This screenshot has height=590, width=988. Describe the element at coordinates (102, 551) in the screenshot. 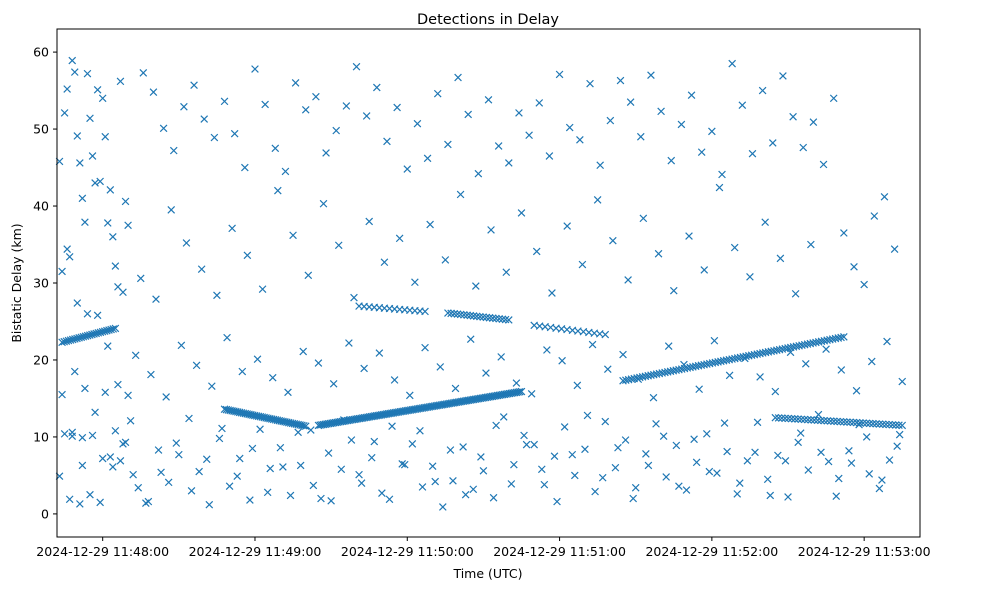

I see `x-tick-label: 2024-12-29 11:48:00` at that location.